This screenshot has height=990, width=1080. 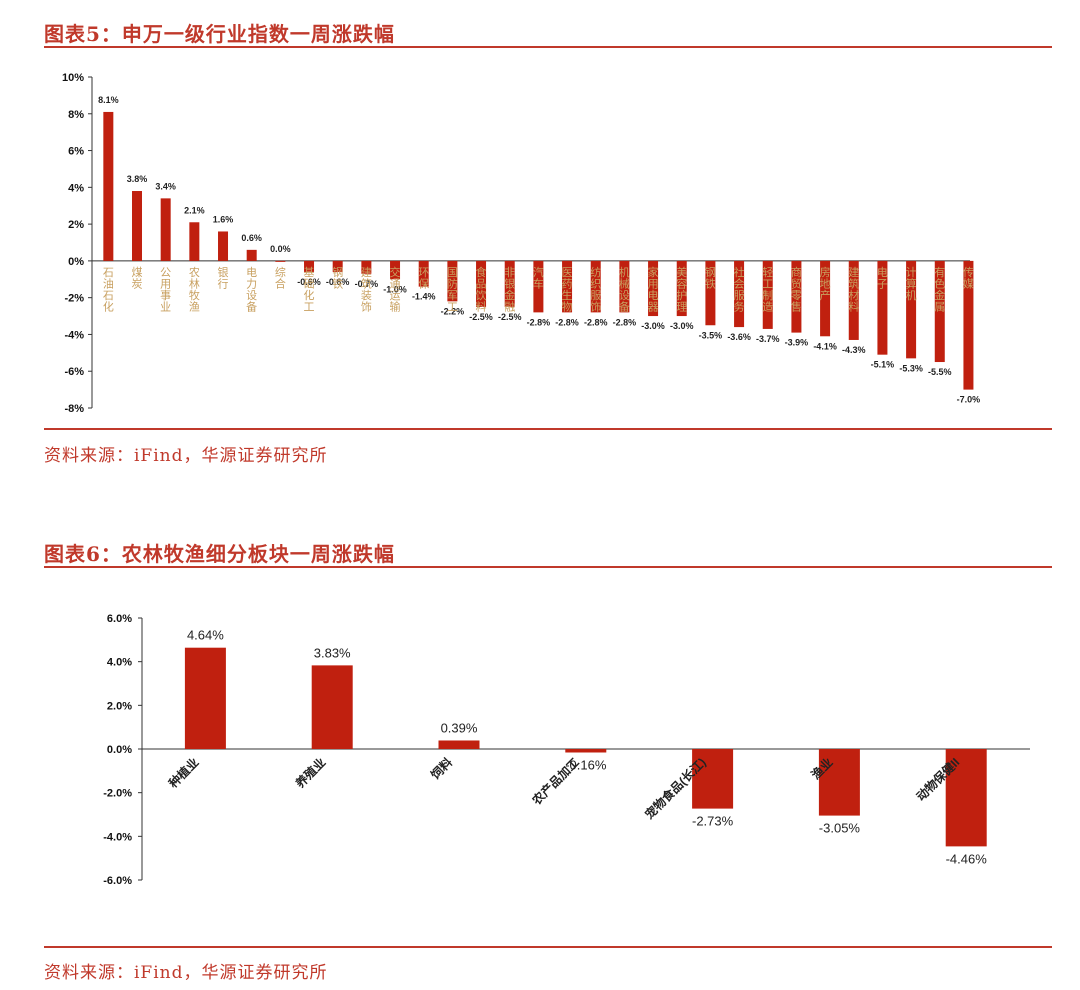 What do you see at coordinates (76, 225) in the screenshot?
I see `y-tick-label: 2%` at bounding box center [76, 225].